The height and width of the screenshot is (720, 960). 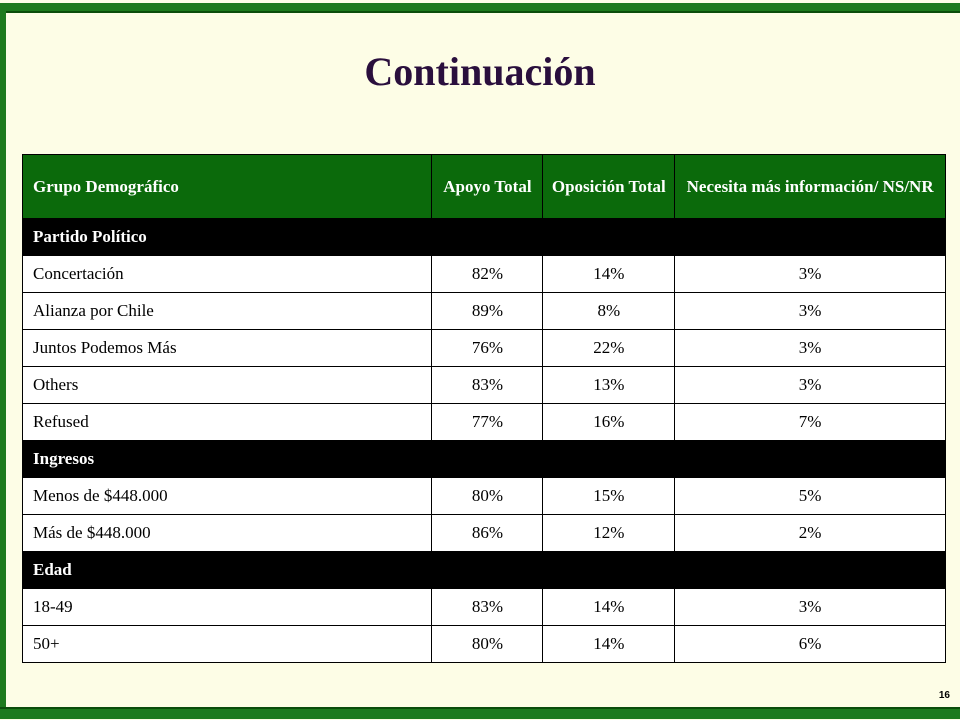 What do you see at coordinates (480, 71) in the screenshot?
I see `page-title: Continuación` at bounding box center [480, 71].